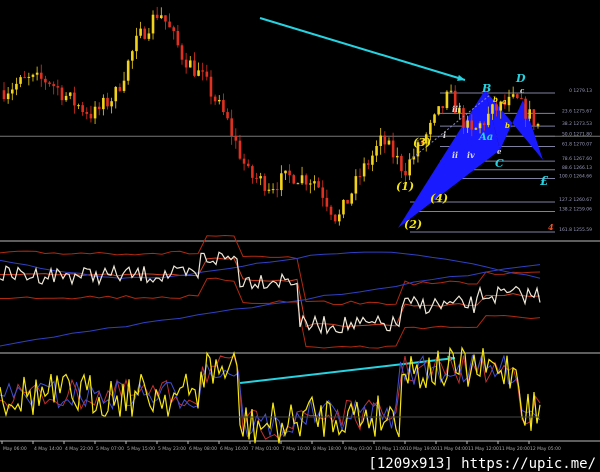  I want to click on x-tick-label: 11 May 12:00, so click(483, 449).